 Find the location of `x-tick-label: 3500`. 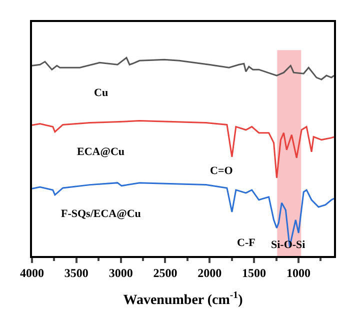

x-tick-label: 3500 is located at coordinates (76, 273).